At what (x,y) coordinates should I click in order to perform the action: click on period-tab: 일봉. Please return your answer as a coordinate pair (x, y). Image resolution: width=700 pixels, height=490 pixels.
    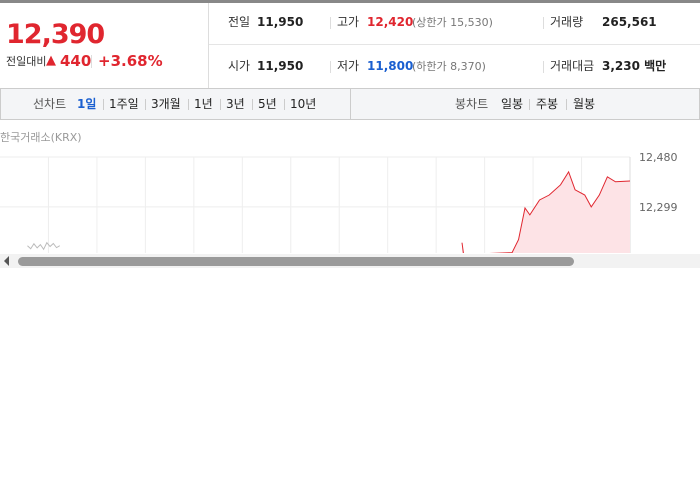
    Looking at the image, I should click on (512, 104).